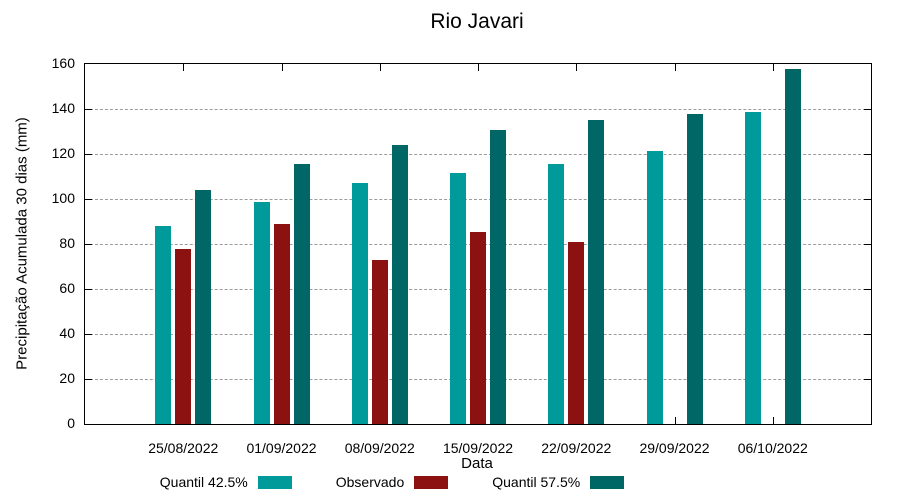 Image resolution: width=900 pixels, height=500 pixels. Describe the element at coordinates (379, 448) in the screenshot. I see `x-tick-label: 08/09/2022` at that location.